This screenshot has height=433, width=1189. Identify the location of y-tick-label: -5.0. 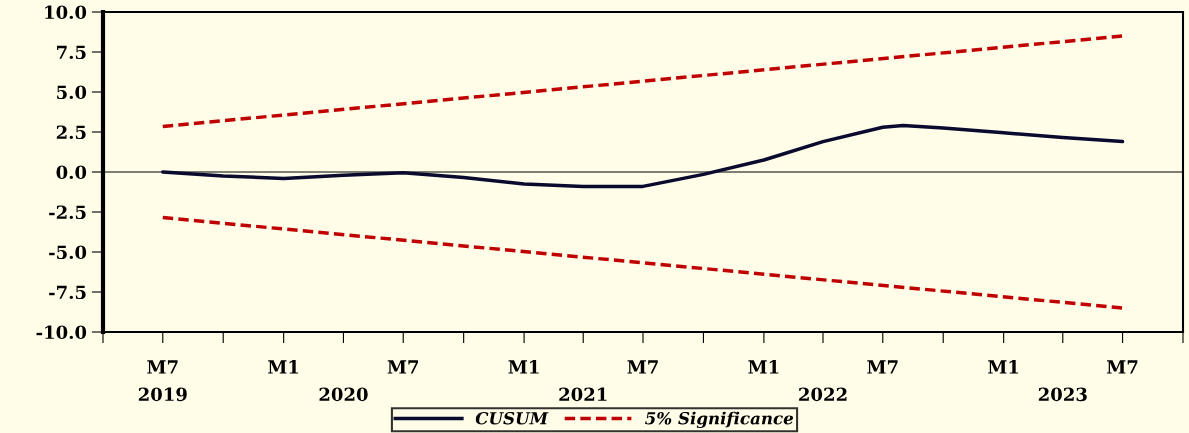
(68, 252).